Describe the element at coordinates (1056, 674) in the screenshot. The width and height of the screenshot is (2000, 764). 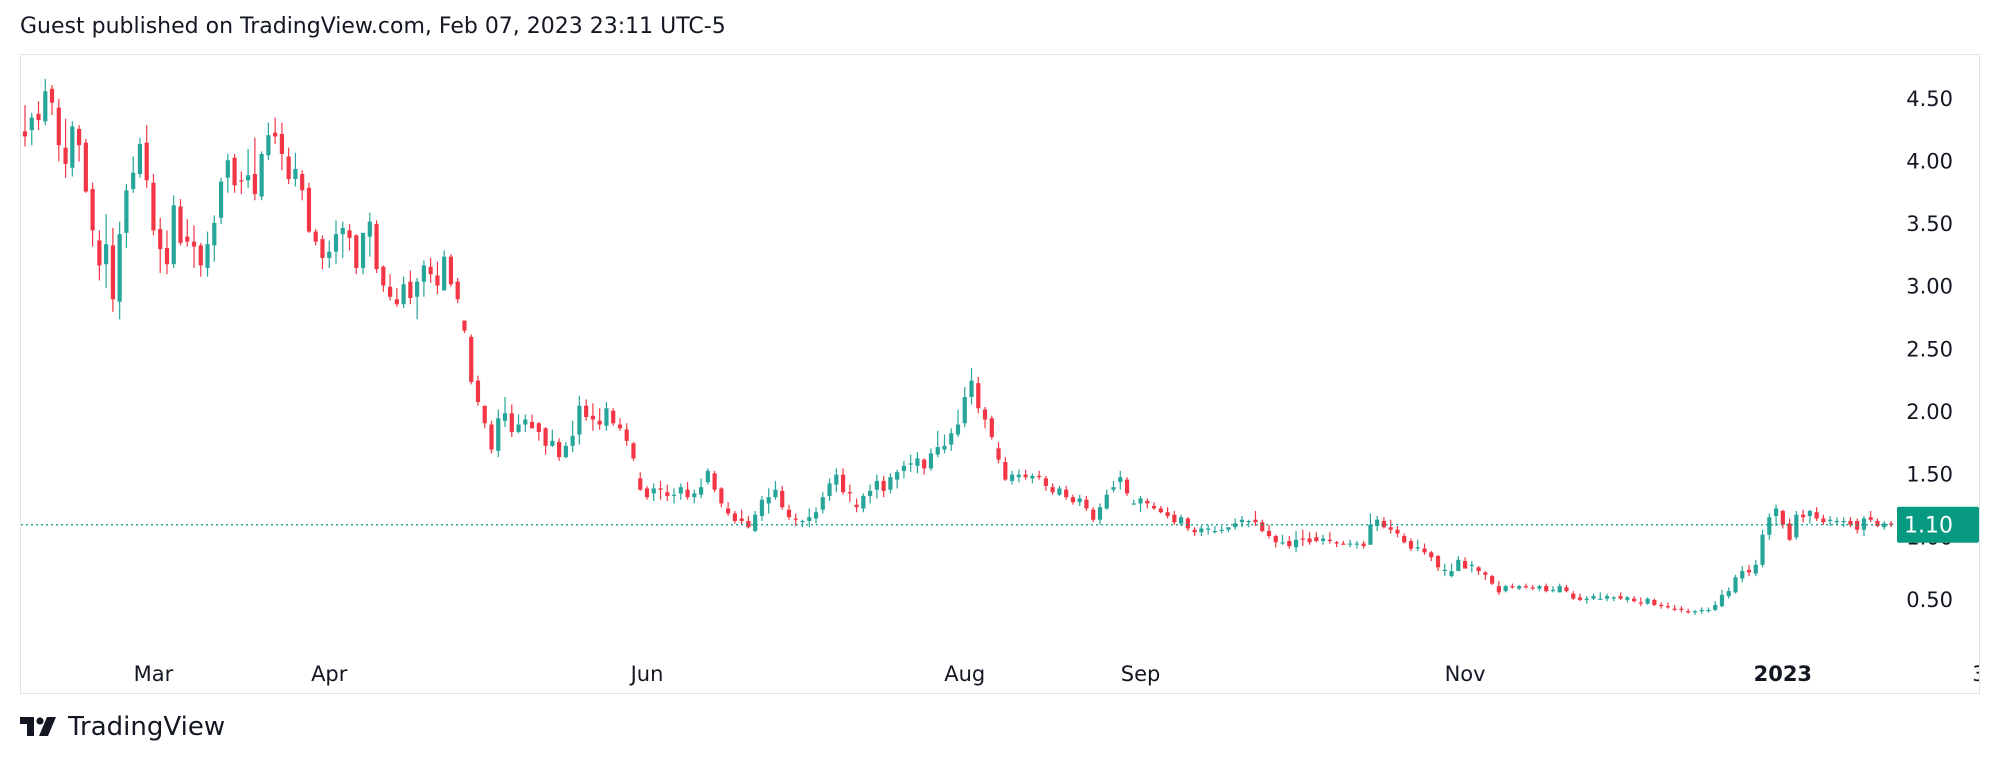
I see `time-axis: Mar Apr Jun Aug Sep Nov 2023 3` at that location.